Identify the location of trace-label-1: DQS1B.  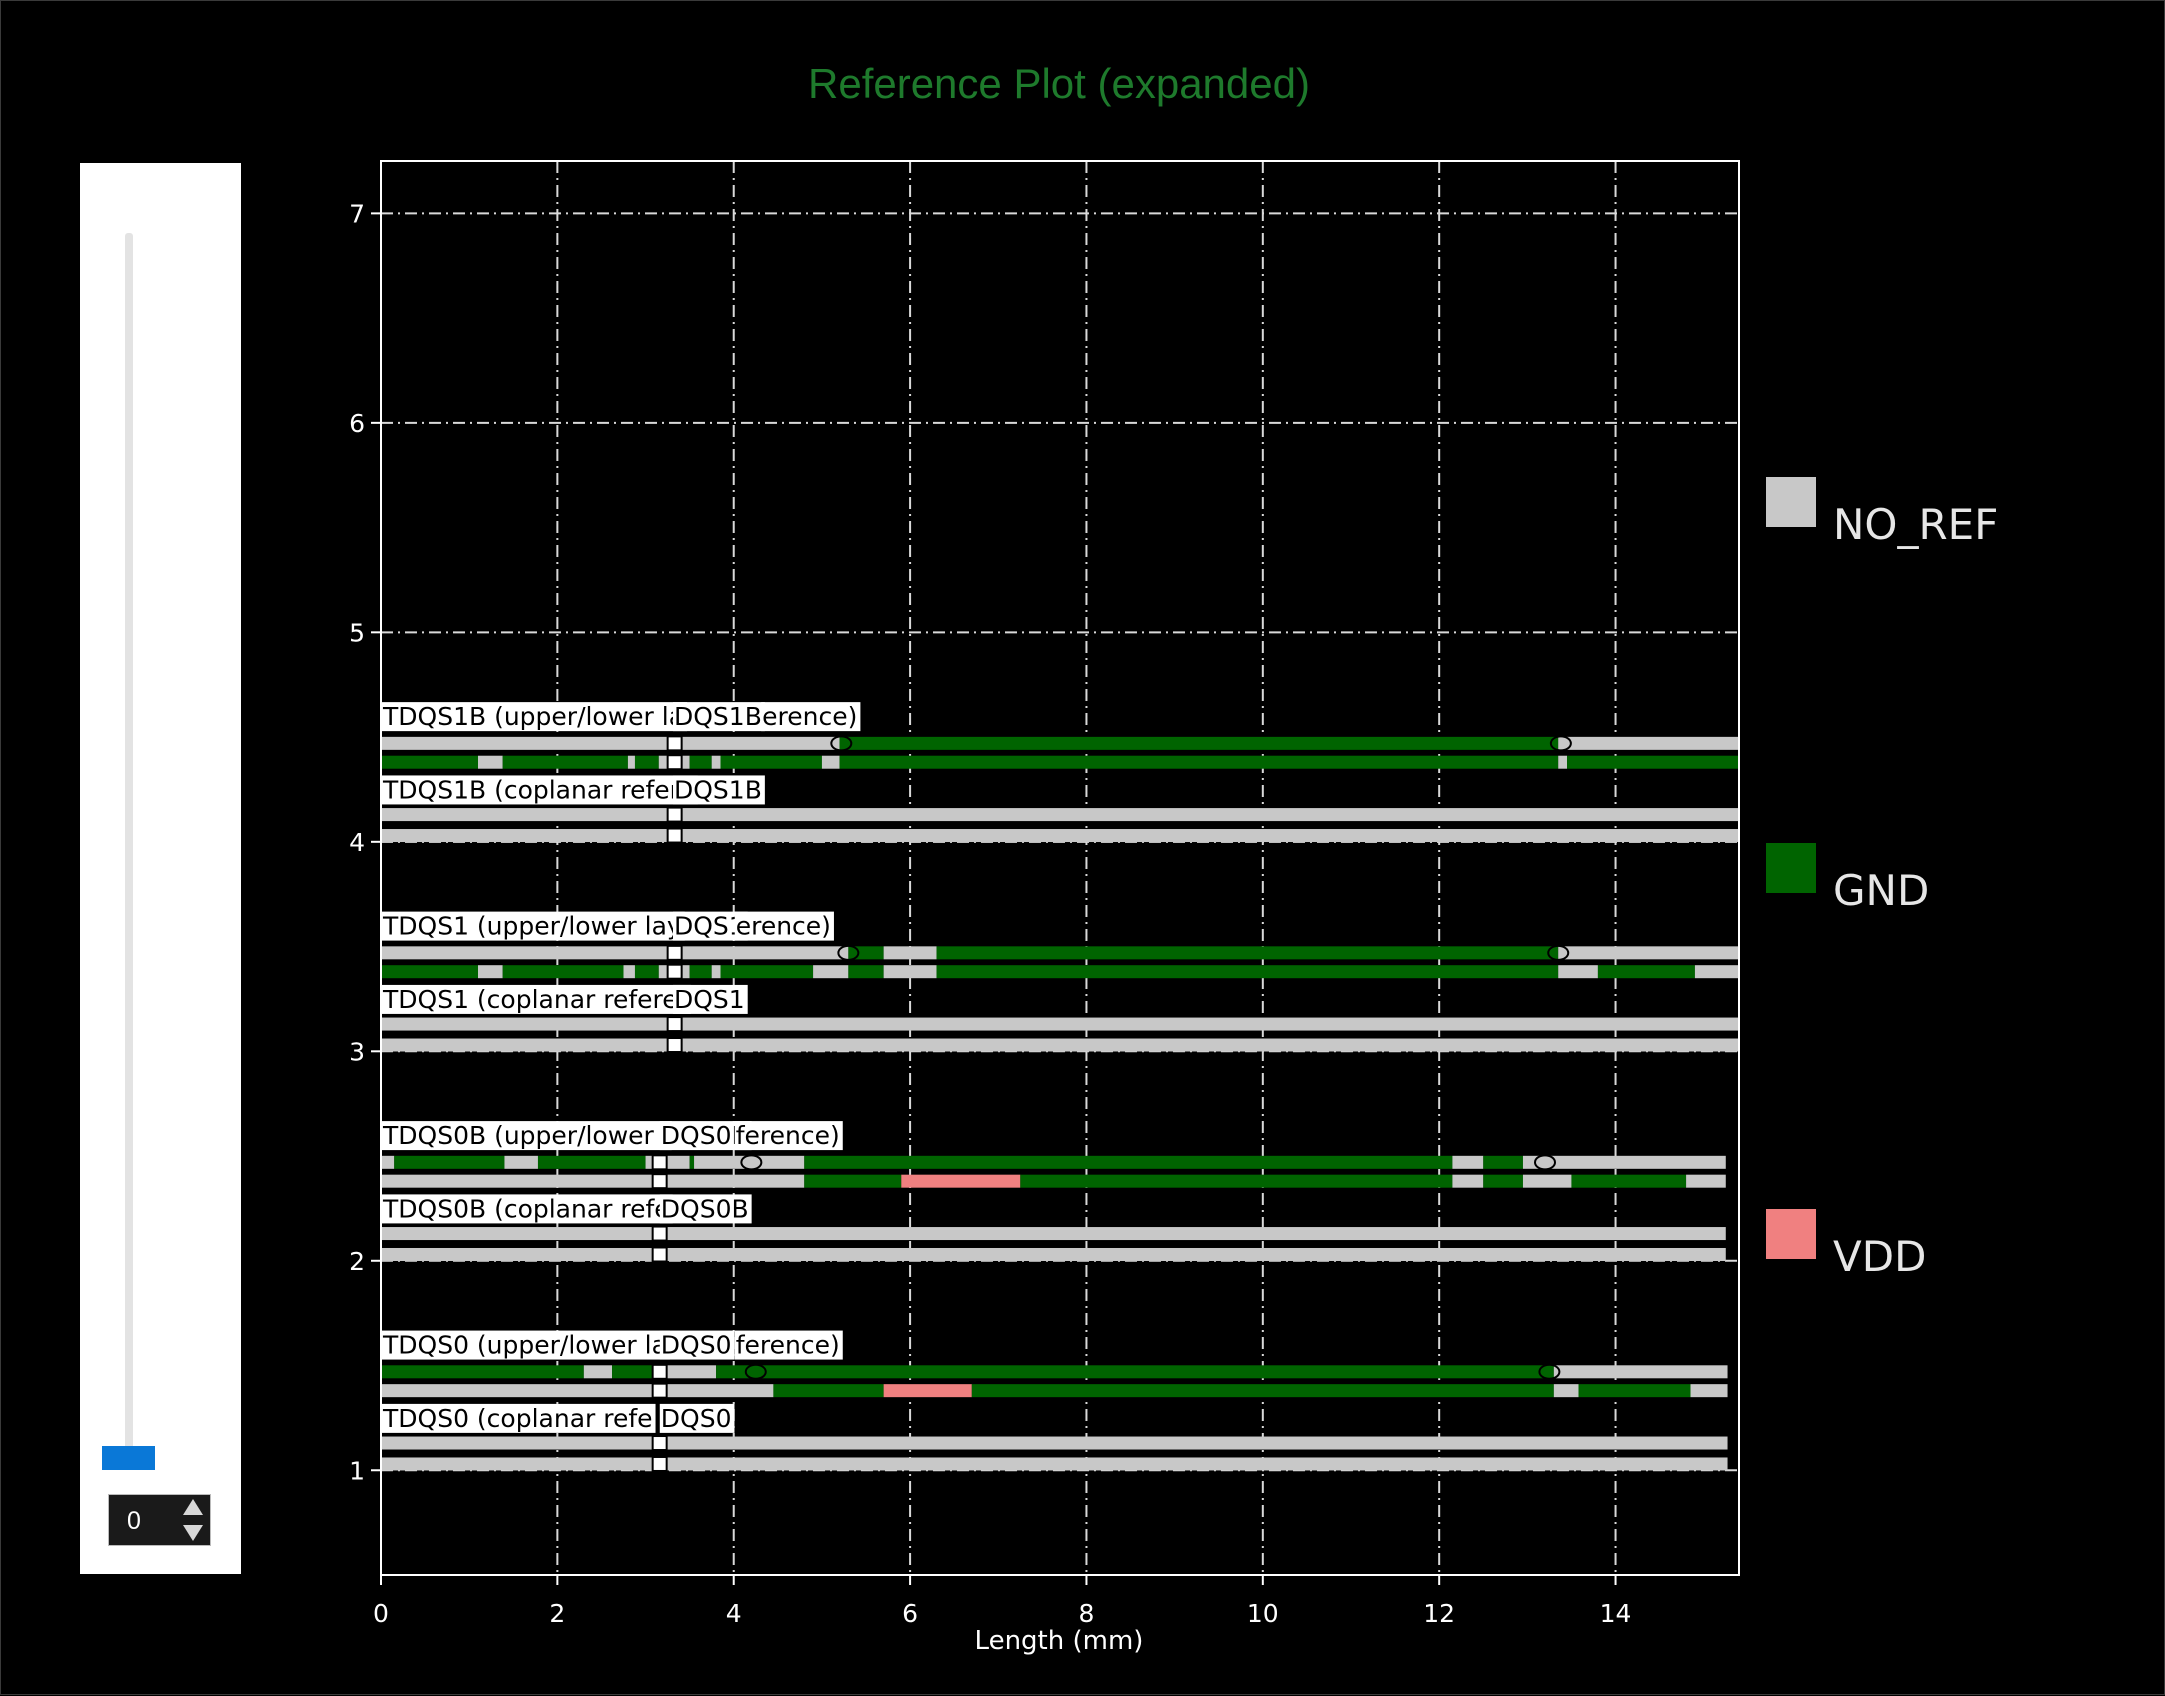
(718, 716).